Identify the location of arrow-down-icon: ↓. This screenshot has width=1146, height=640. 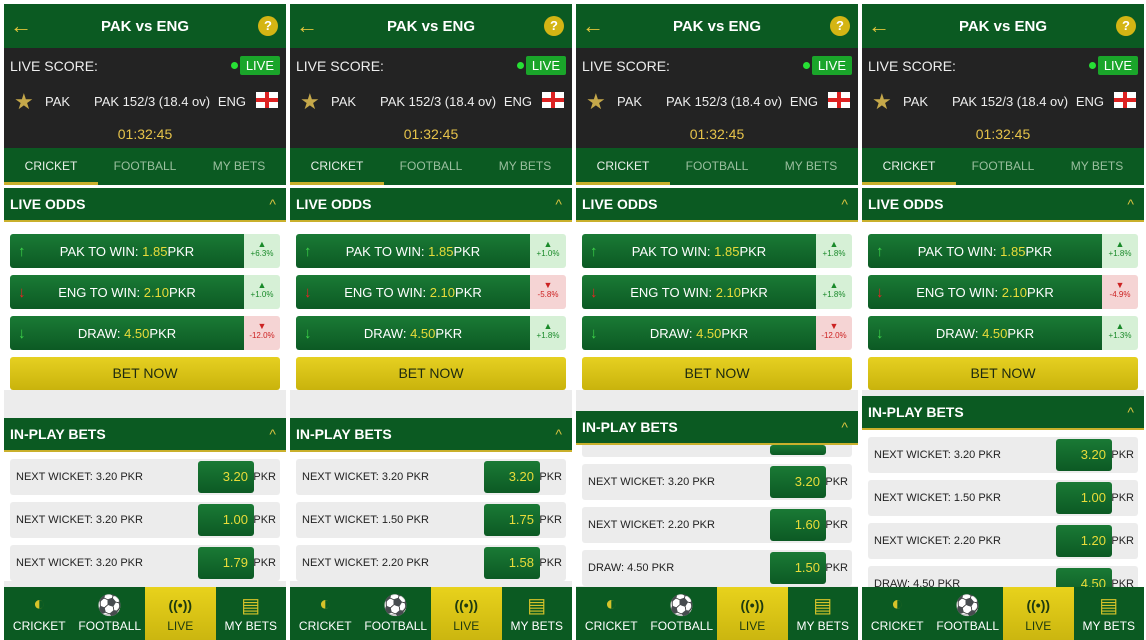
(308, 292).